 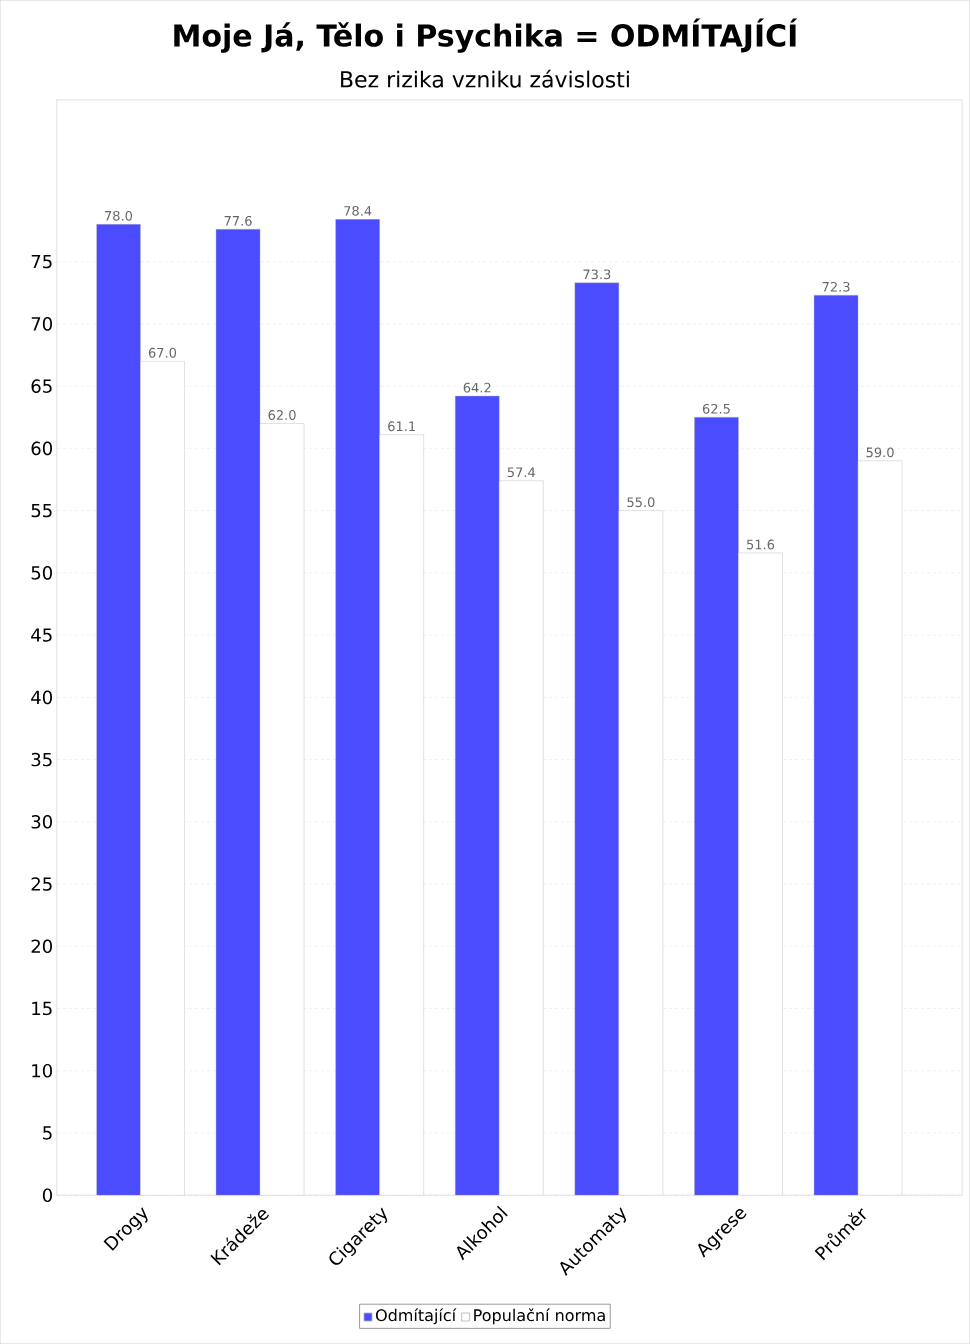 I want to click on data-label: 59.0, so click(x=880, y=452).